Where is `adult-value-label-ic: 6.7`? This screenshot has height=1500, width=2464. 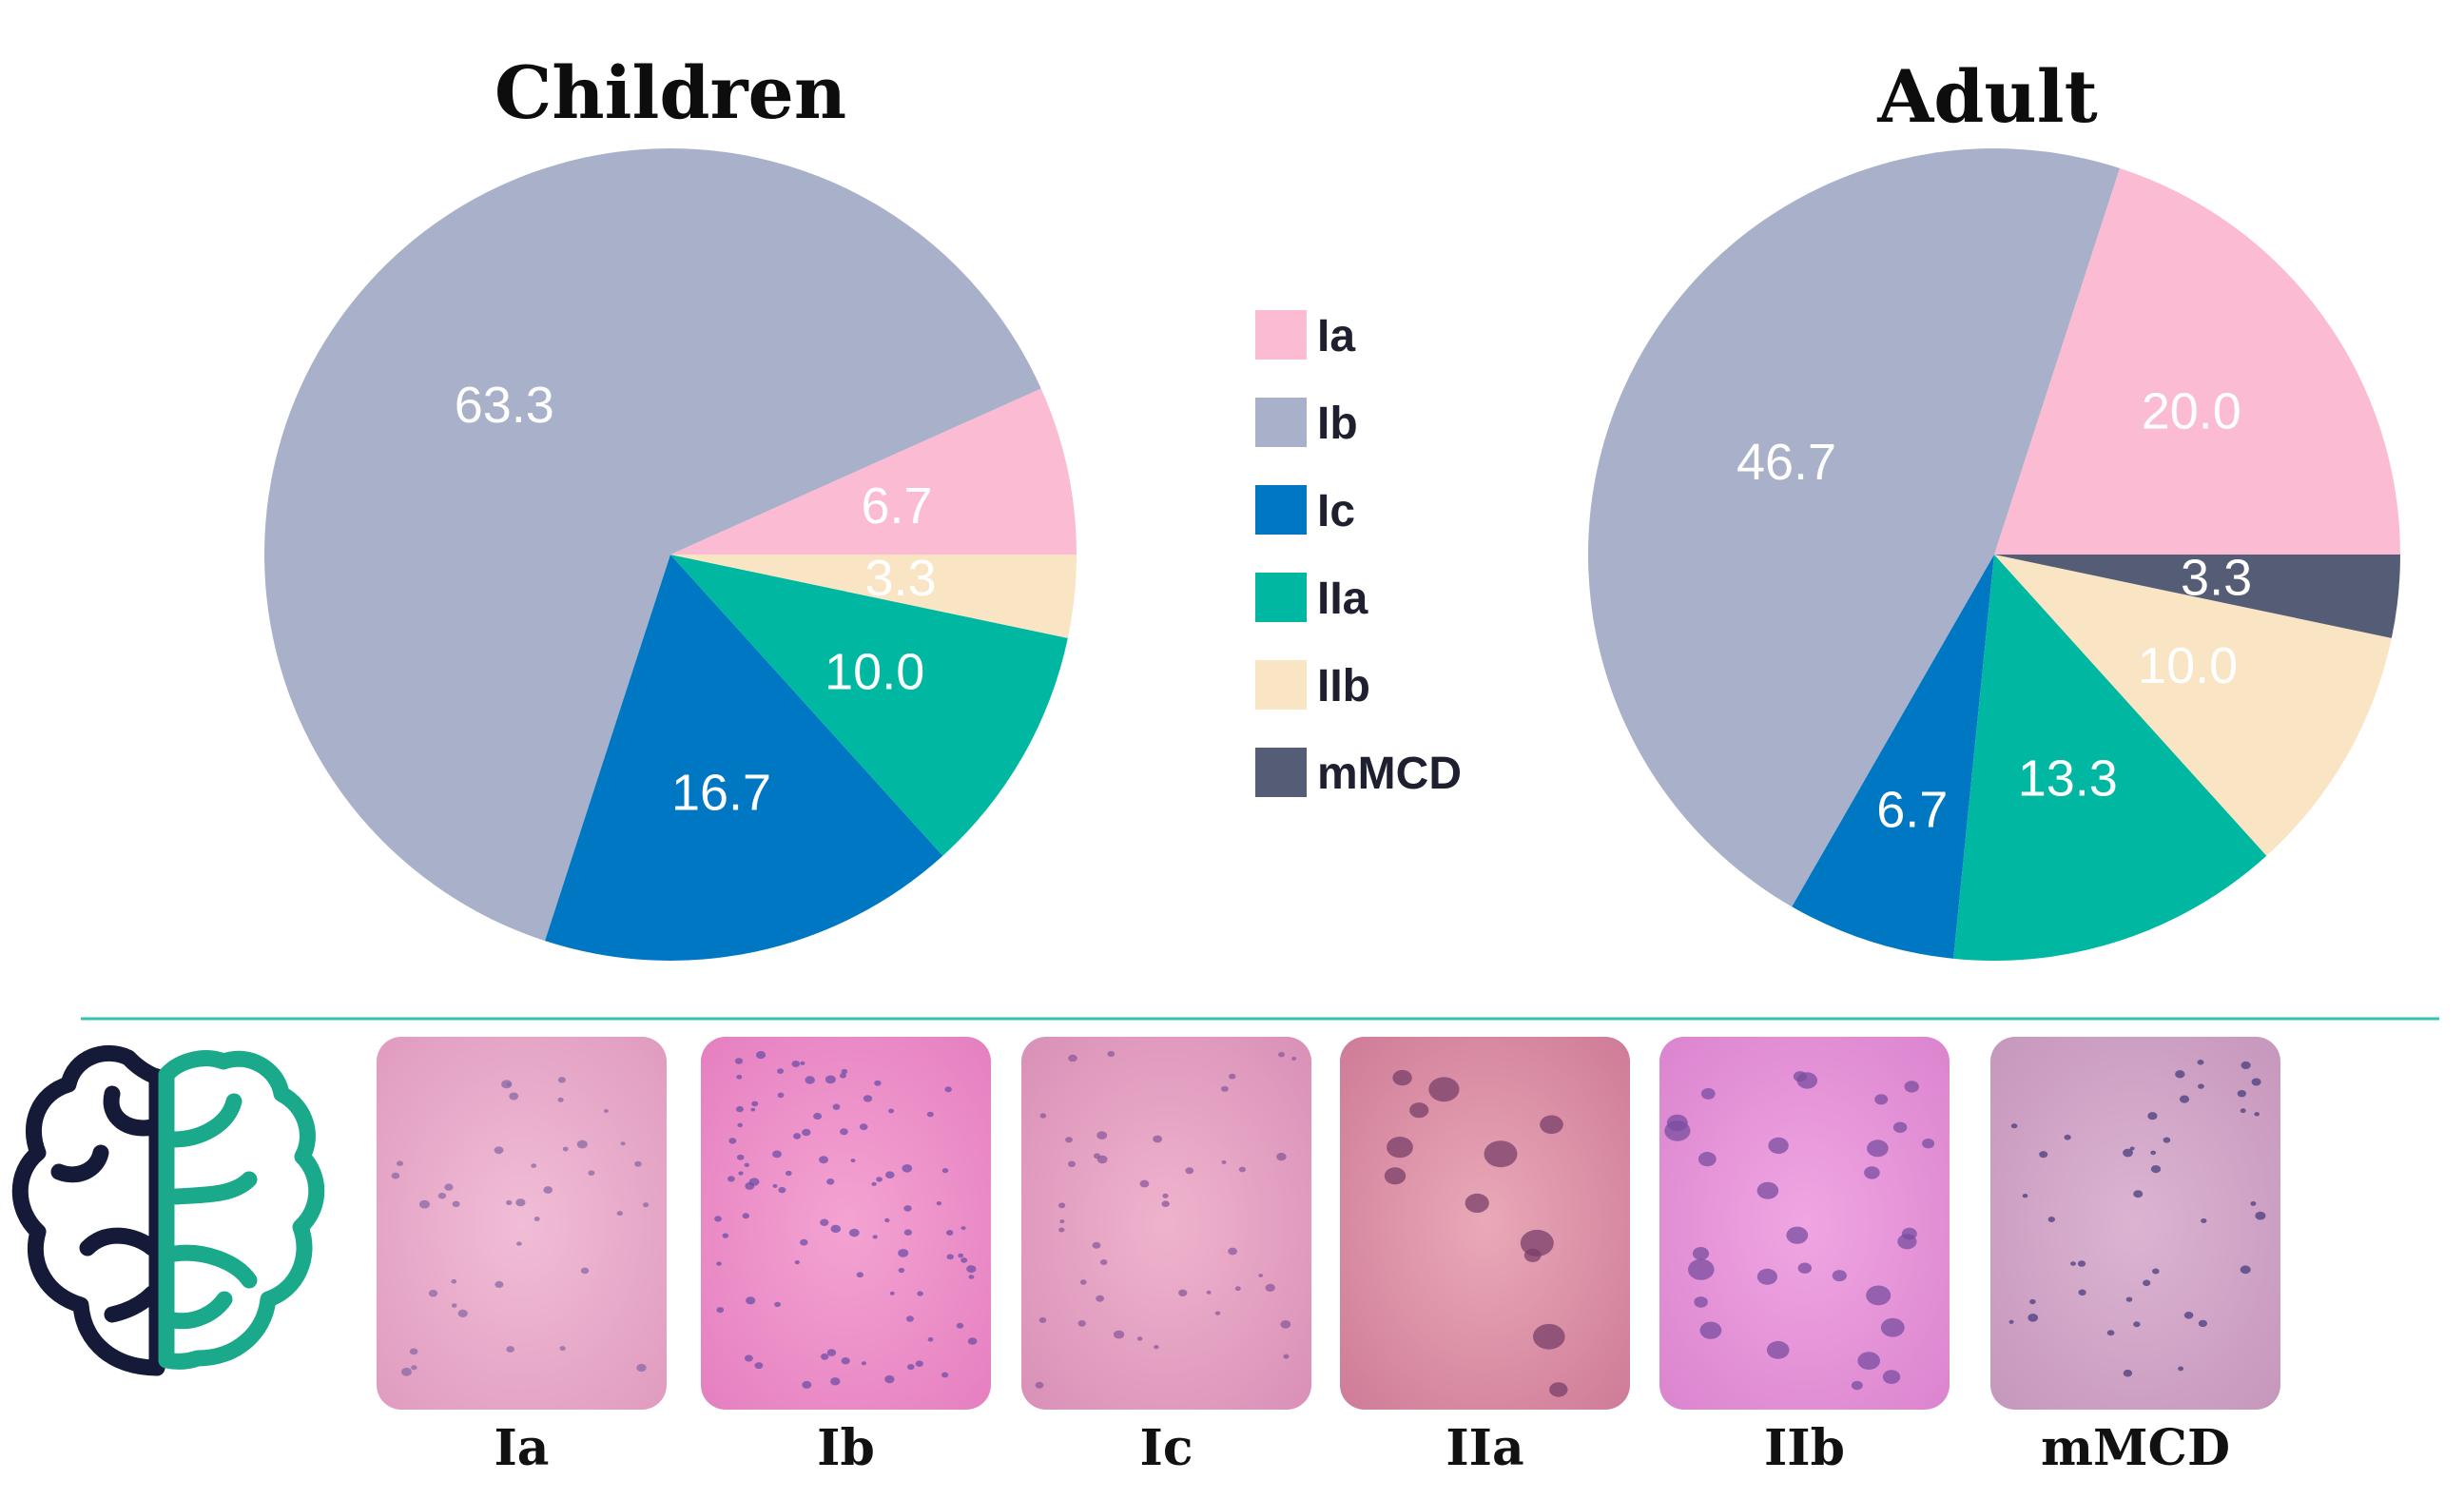 adult-value-label-ic: 6.7 is located at coordinates (1912, 809).